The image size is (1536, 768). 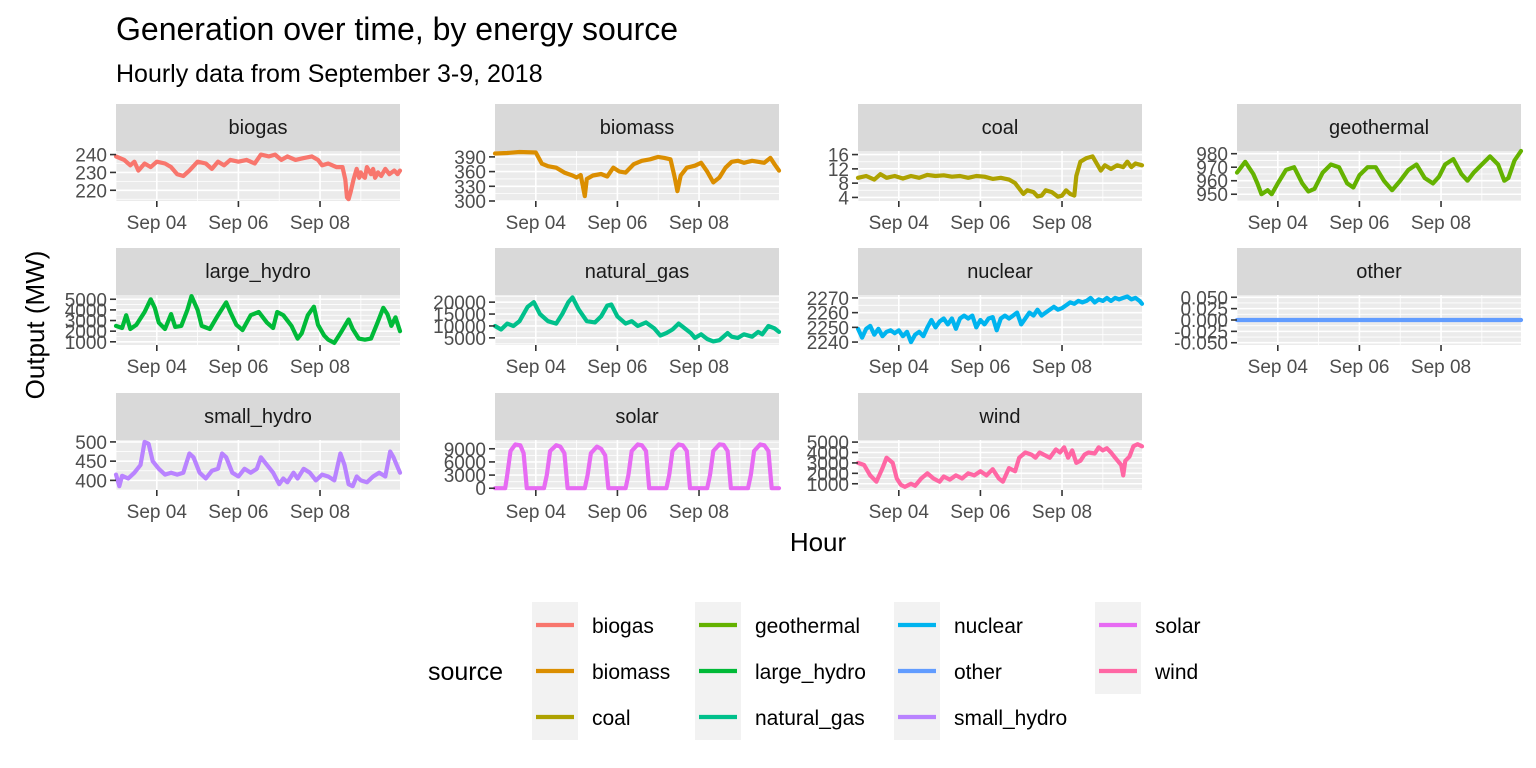 I want to click on legend-label: solar, so click(x=1178, y=626).